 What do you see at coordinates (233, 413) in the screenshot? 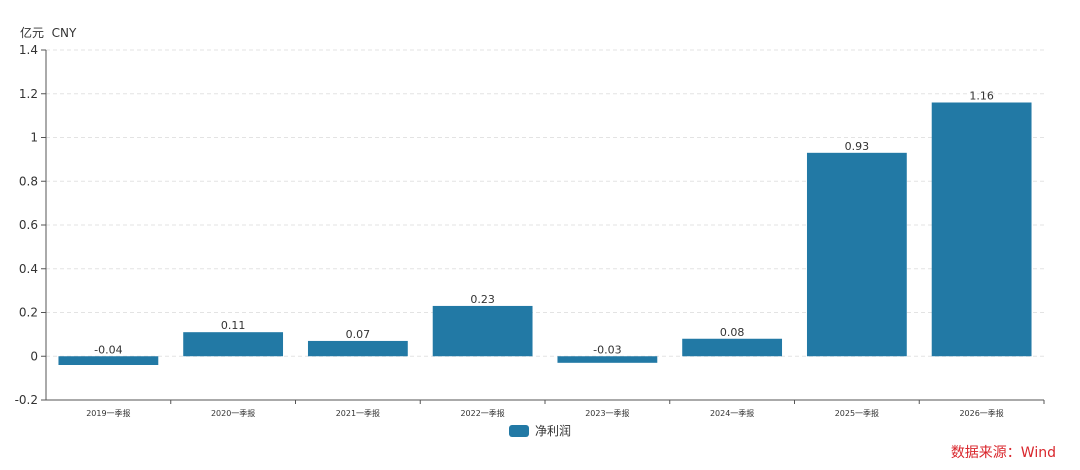
I see `x-tick-label: 2020一季报` at bounding box center [233, 413].